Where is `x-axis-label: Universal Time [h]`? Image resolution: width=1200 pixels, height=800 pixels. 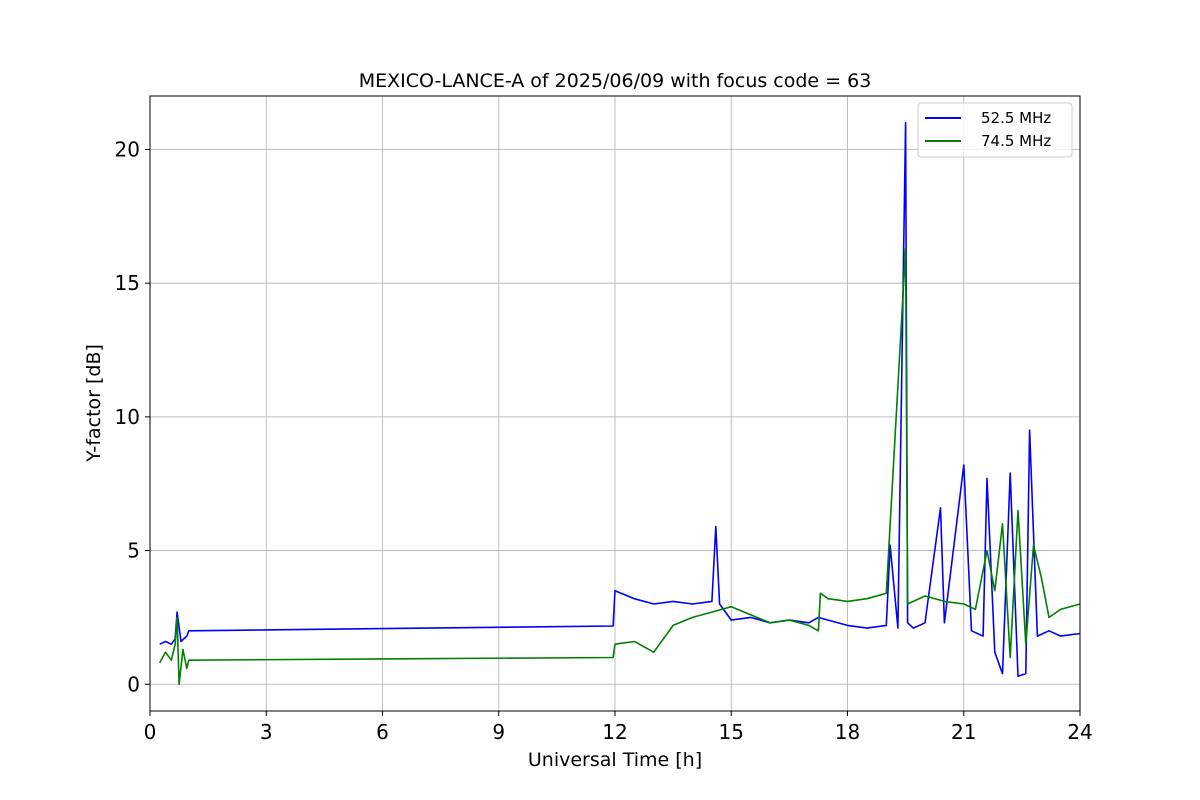
x-axis-label: Universal Time [h] is located at coordinates (615, 760).